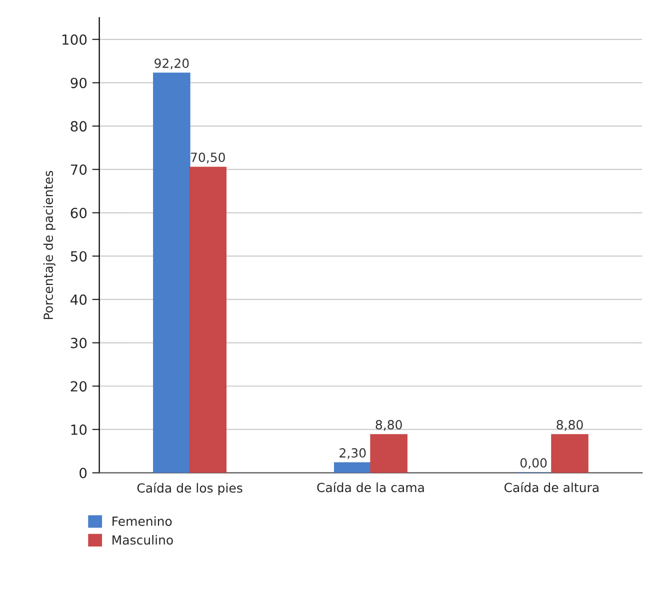 The width and height of the screenshot is (662, 591). I want to click on x-tick-label: Caída de la cama, so click(370, 487).